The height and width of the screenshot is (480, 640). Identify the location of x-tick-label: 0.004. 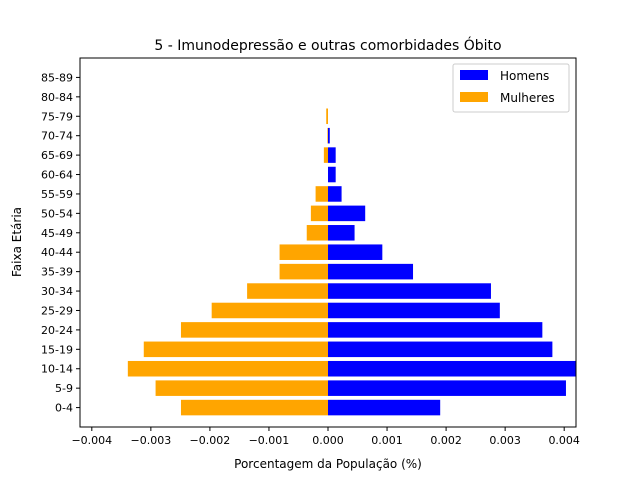
(564, 440).